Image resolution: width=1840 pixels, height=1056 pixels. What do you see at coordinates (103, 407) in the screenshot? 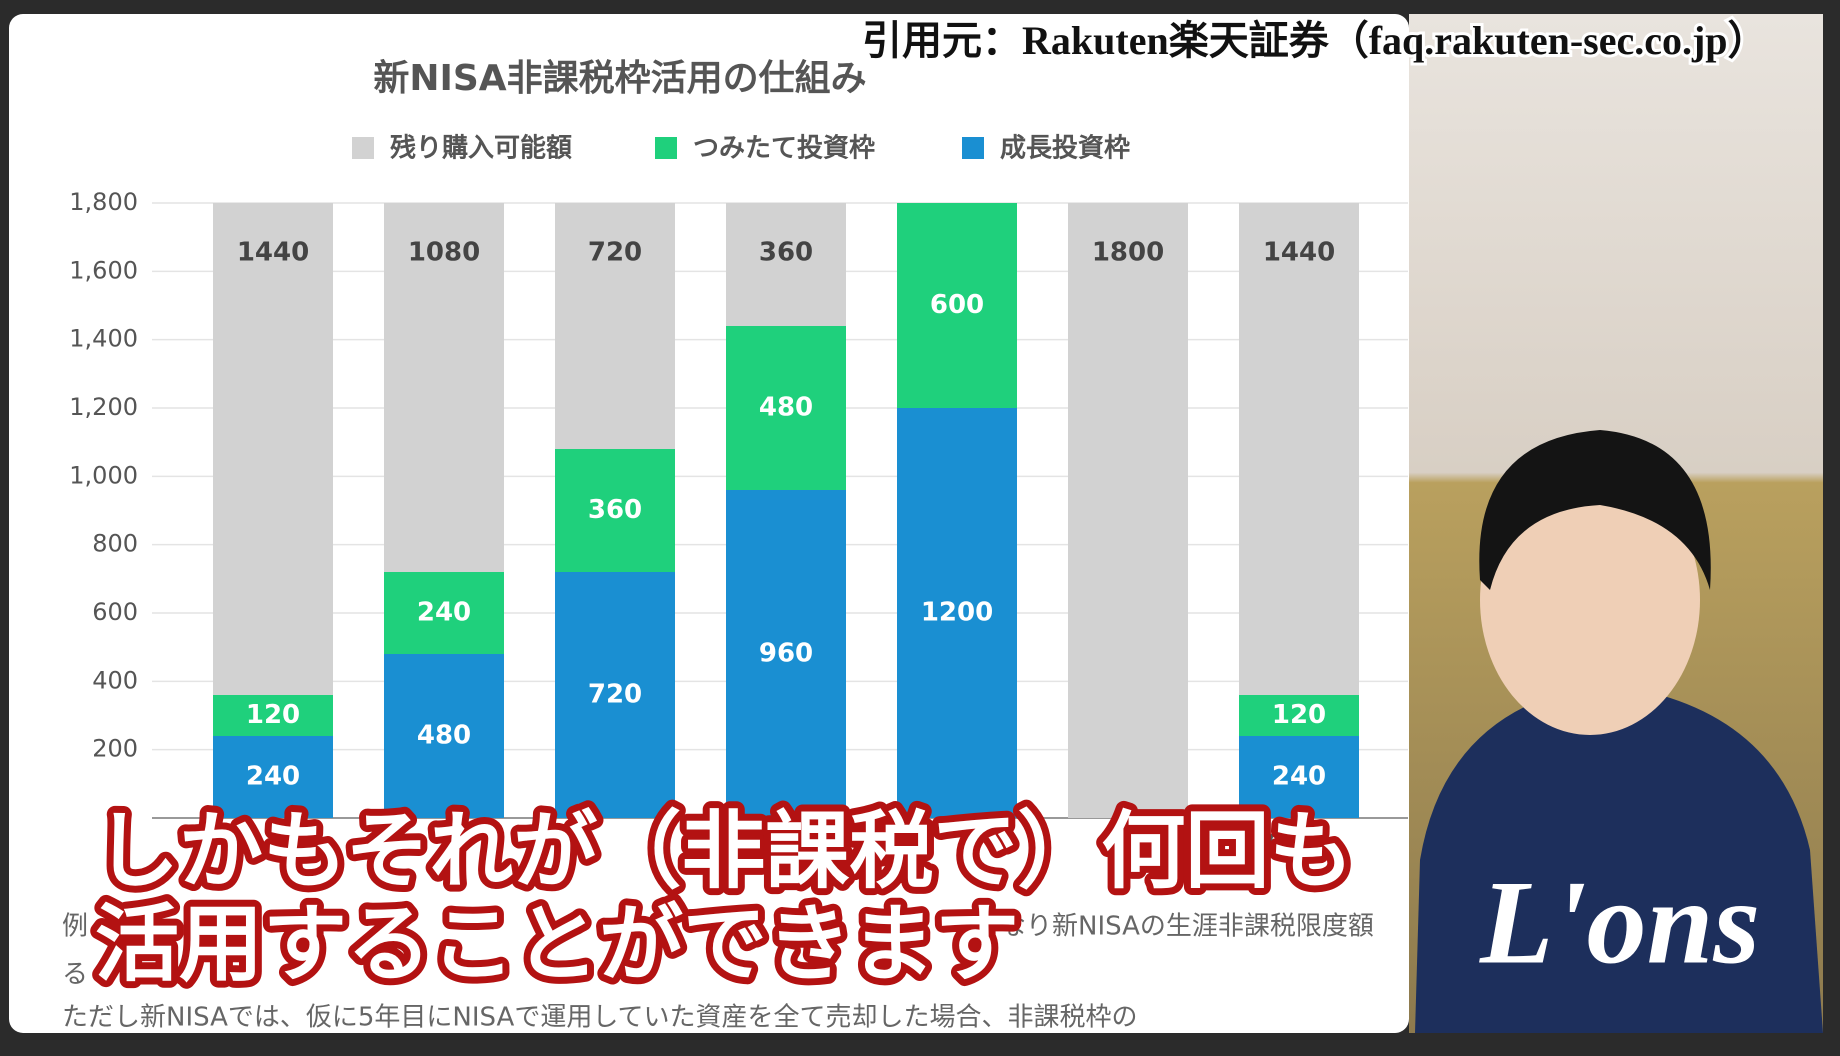
I see `y-tick-label: 1,200` at bounding box center [103, 407].